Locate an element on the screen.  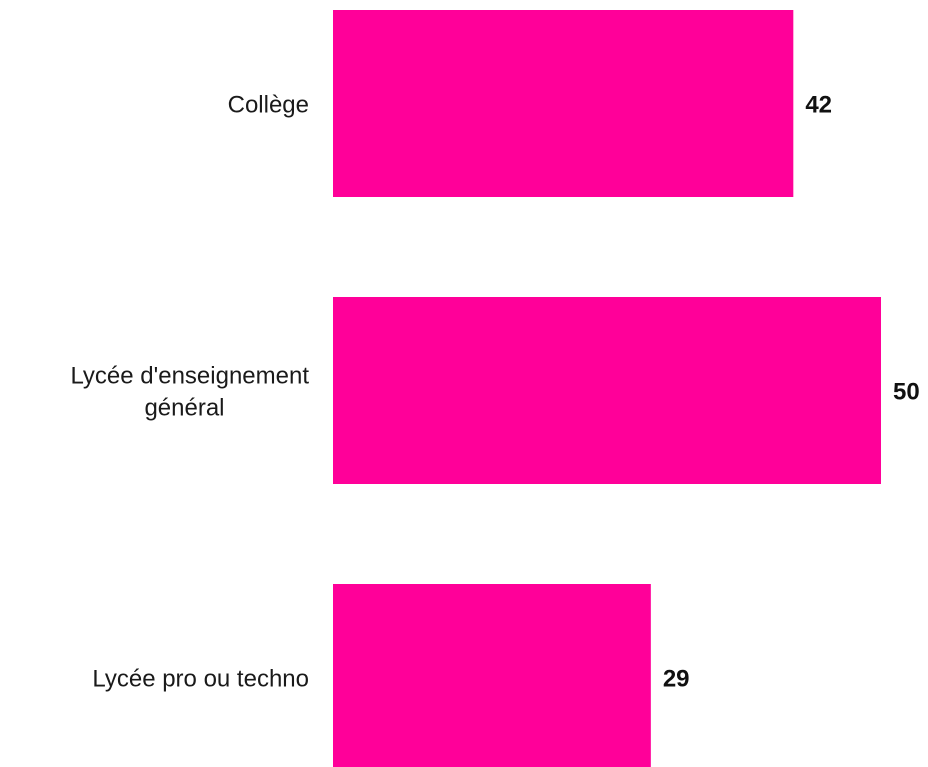
category-label-0: Collège is located at coordinates (268, 105).